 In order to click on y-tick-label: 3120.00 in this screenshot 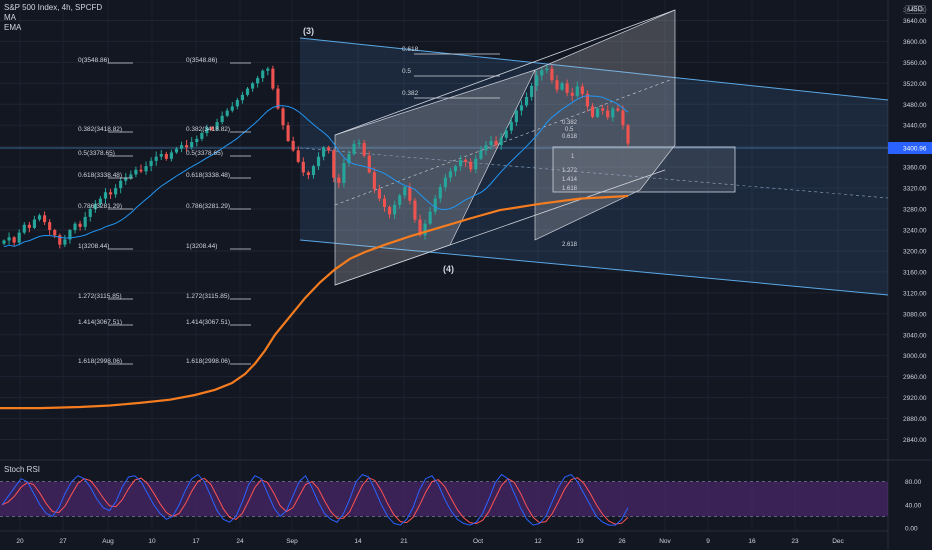, I will do `click(915, 293)`.